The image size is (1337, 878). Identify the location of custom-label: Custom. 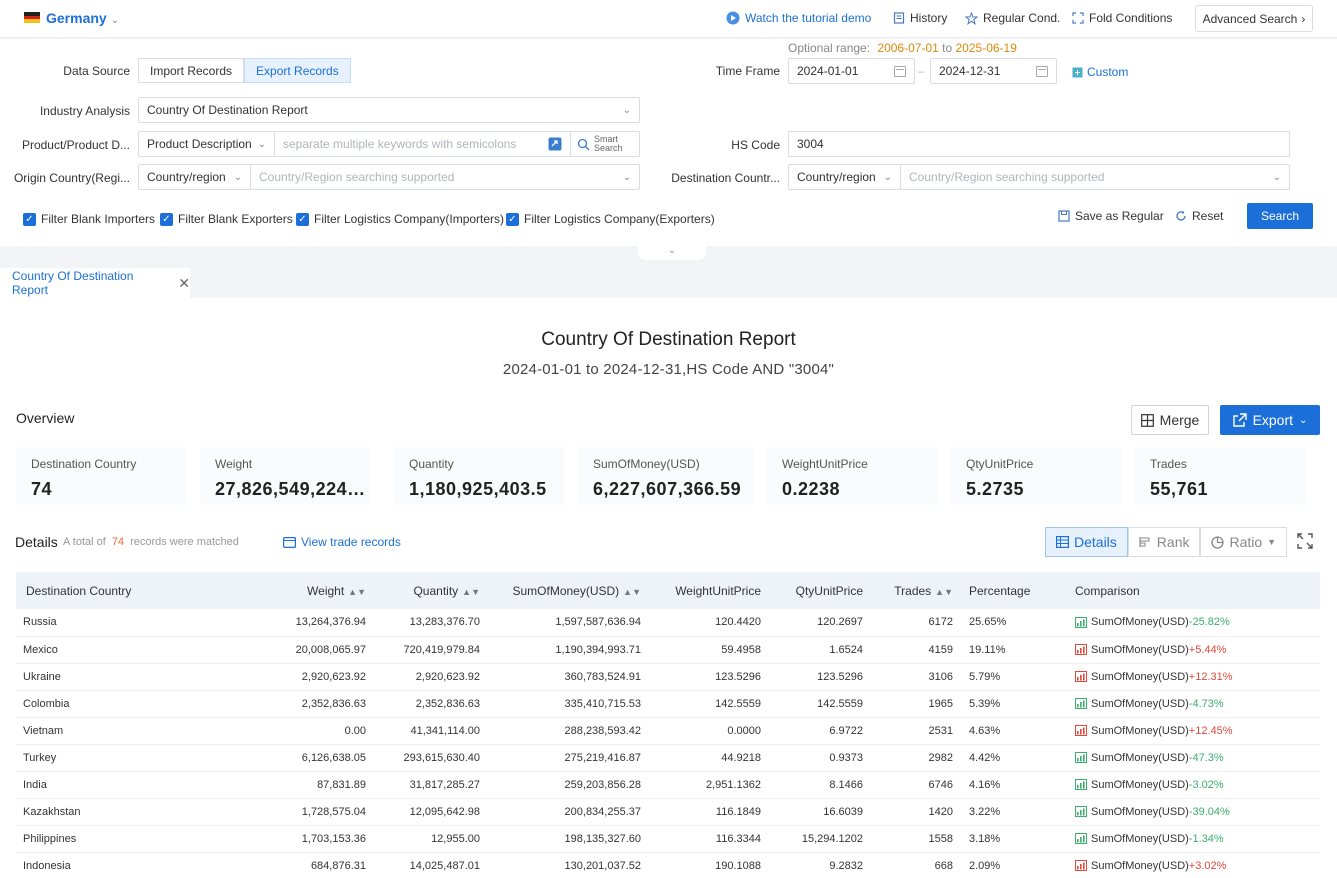
(1108, 72).